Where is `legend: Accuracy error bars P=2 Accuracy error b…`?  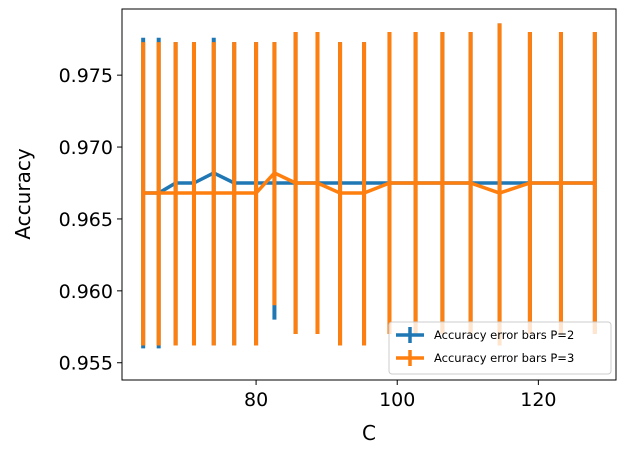
legend: Accuracy error bars P=2 Accuracy error b… is located at coordinates (500, 348).